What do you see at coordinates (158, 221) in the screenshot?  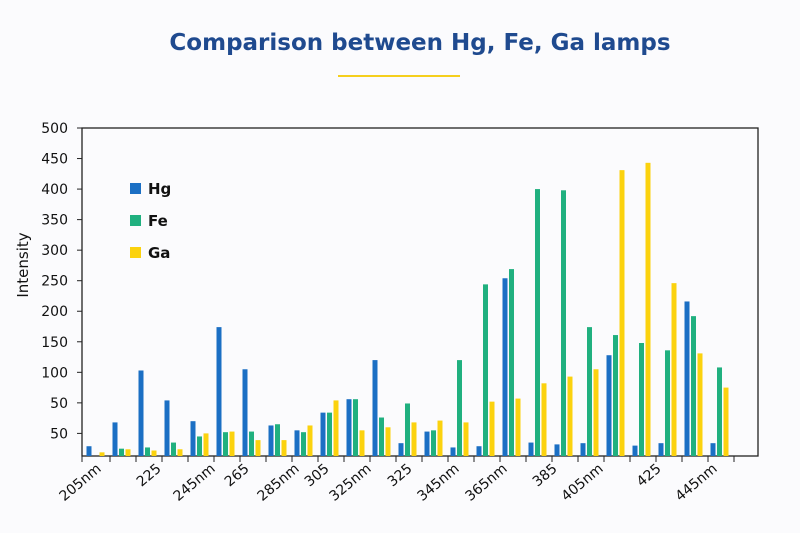 I see `legend-label-fe: Fe` at bounding box center [158, 221].